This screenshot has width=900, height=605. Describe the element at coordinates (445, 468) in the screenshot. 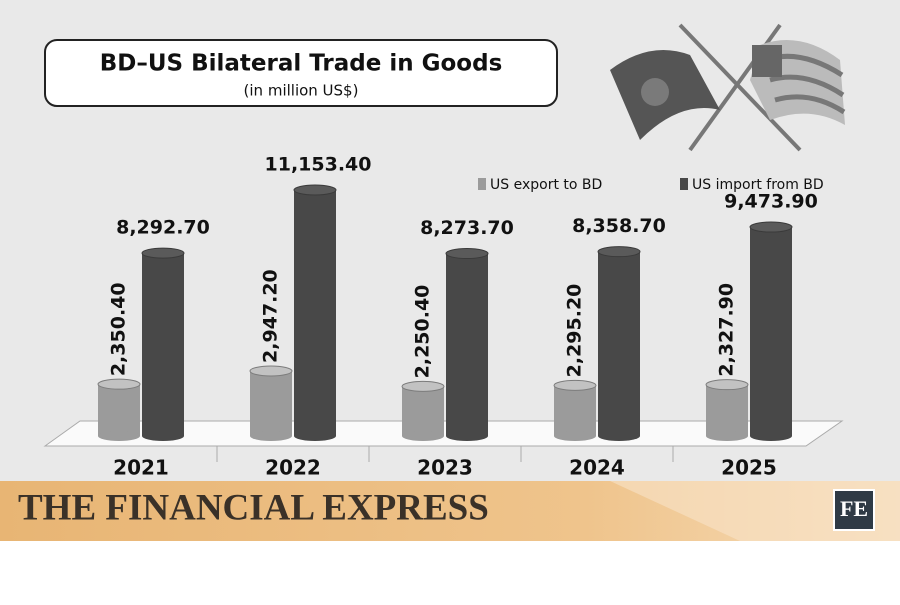

I see `x-tick-label: 2023` at that location.